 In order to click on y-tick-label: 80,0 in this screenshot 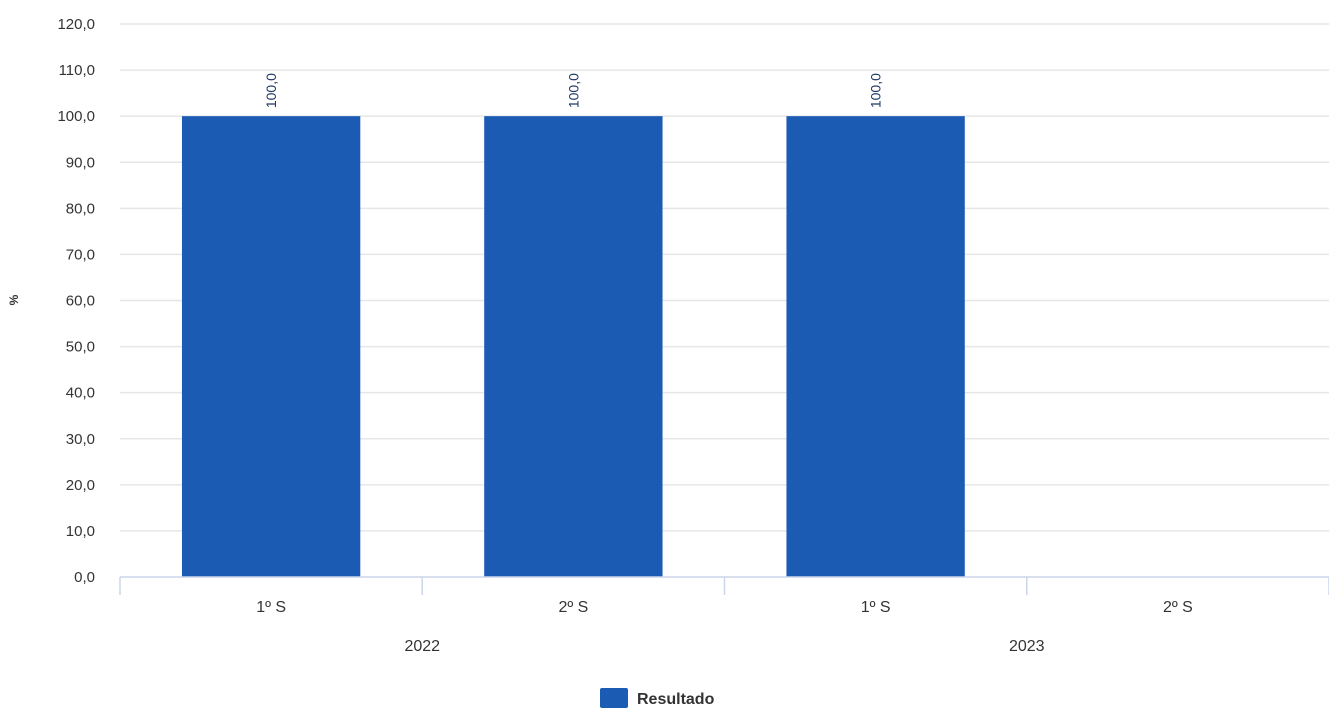, I will do `click(80, 208)`.